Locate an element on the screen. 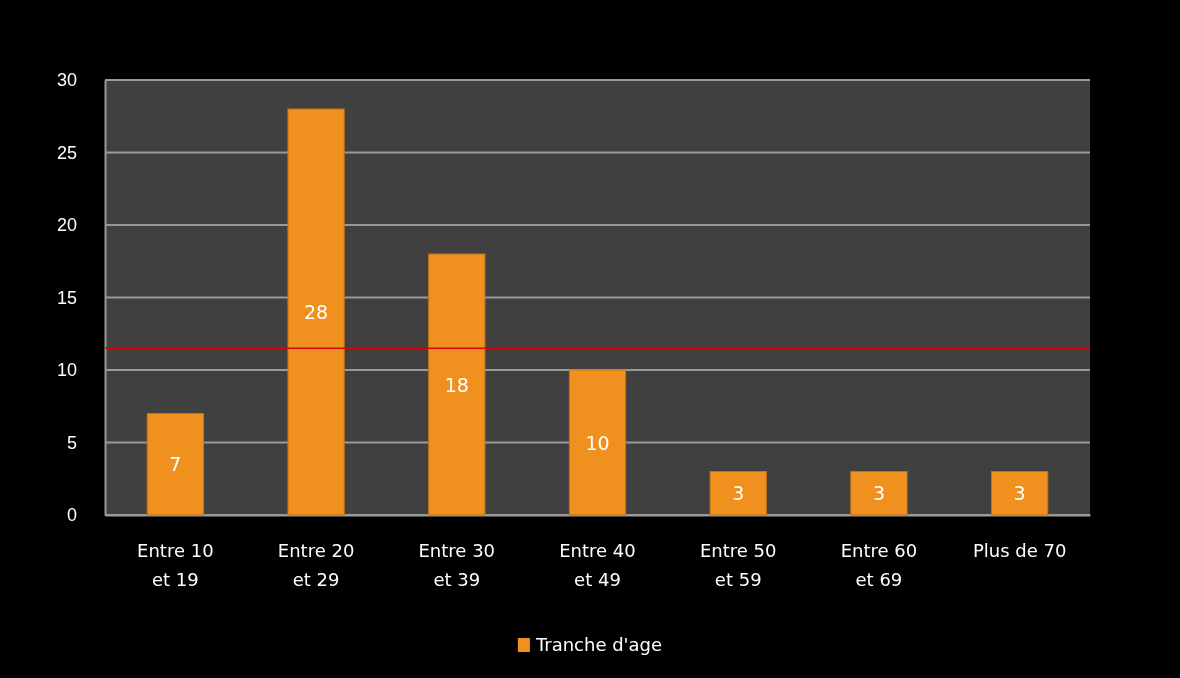 Image resolution: width=1180 pixels, height=678 pixels. y-tick-label: 25 is located at coordinates (66, 152).